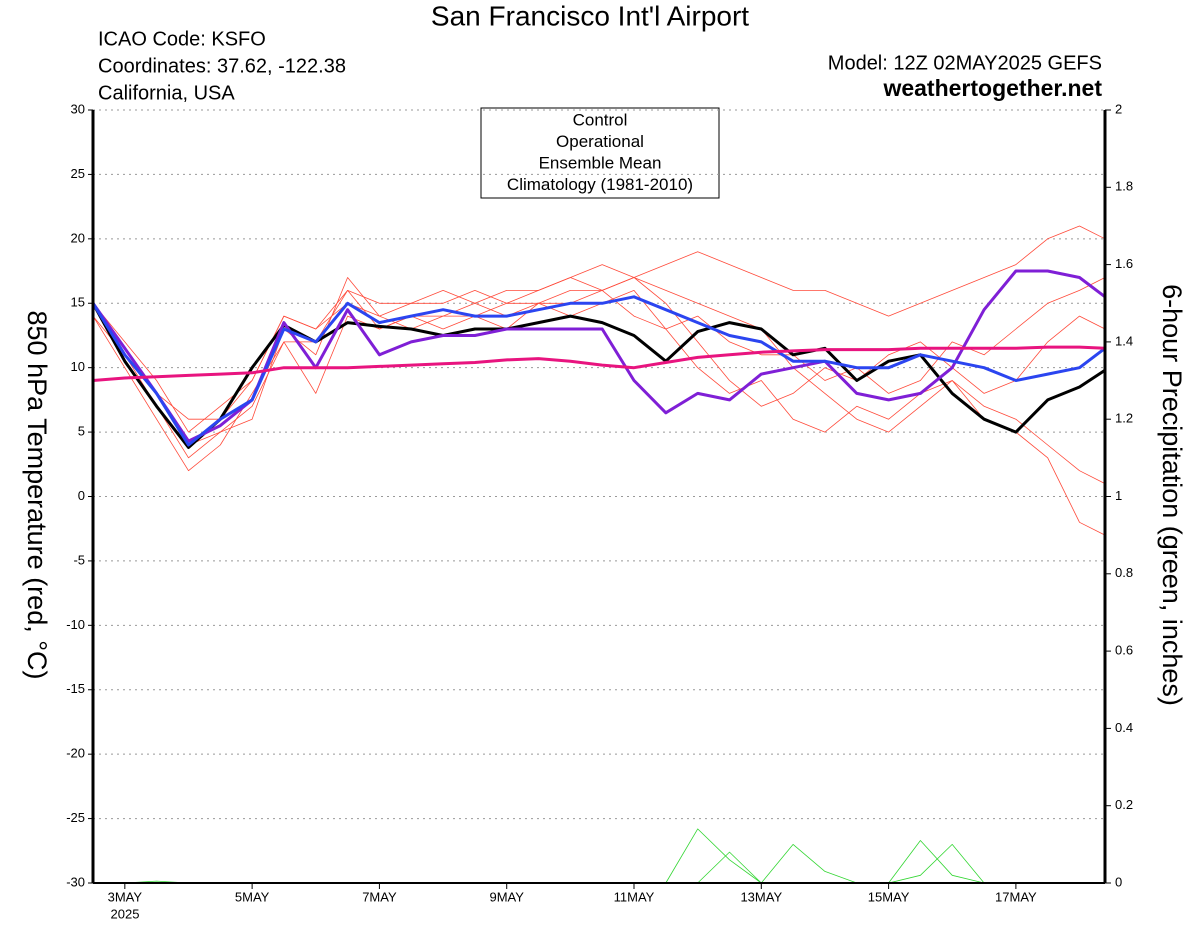 This screenshot has height=927, width=1200. I want to click on y-tick-label: 20, so click(78, 237).